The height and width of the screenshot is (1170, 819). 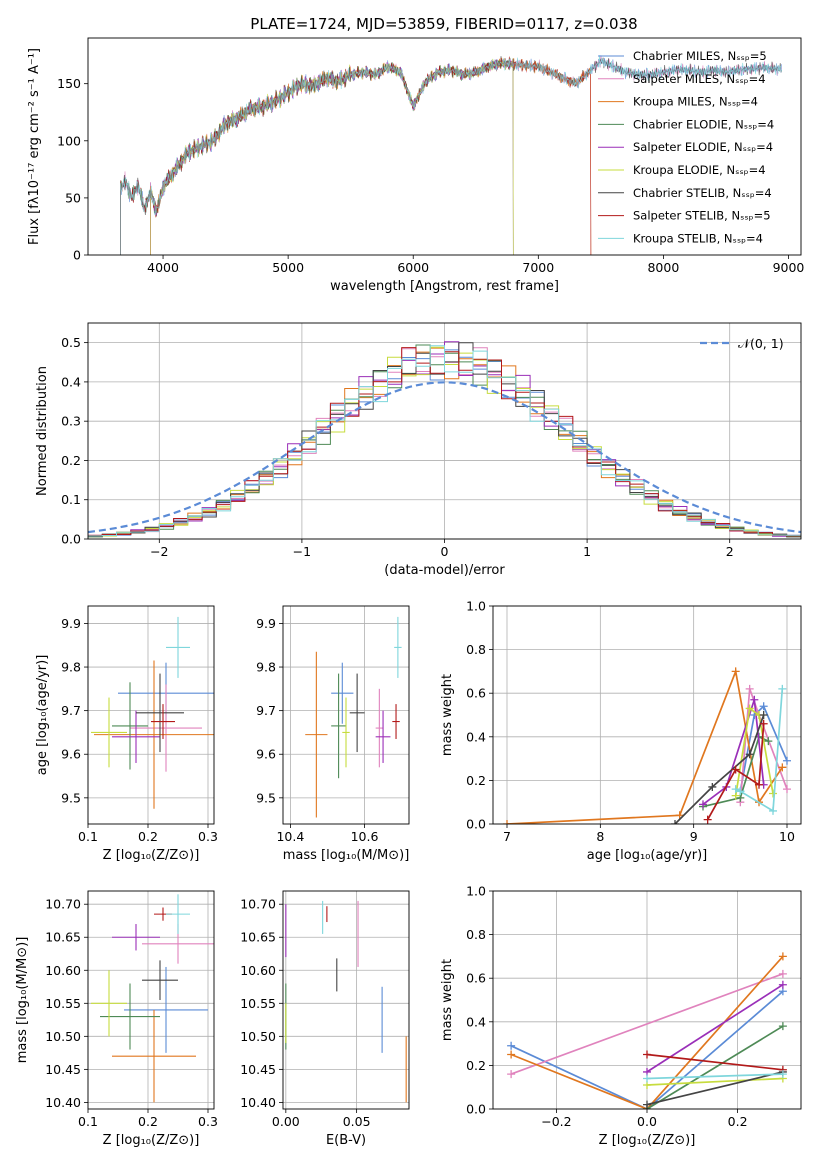 I want to click on y-tick-label: 0.3, so click(x=71, y=421).